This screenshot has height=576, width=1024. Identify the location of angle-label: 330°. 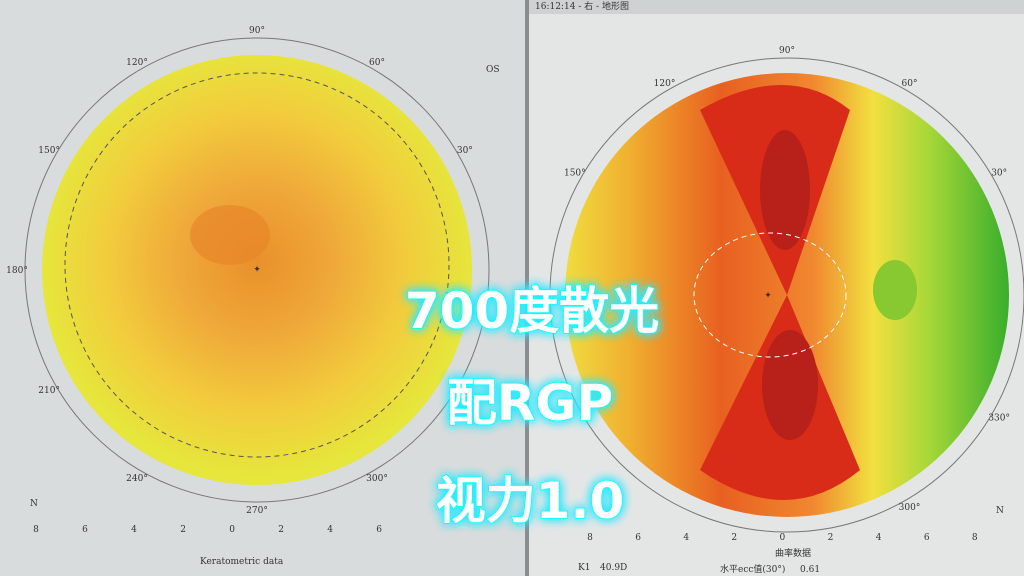
(999, 419).